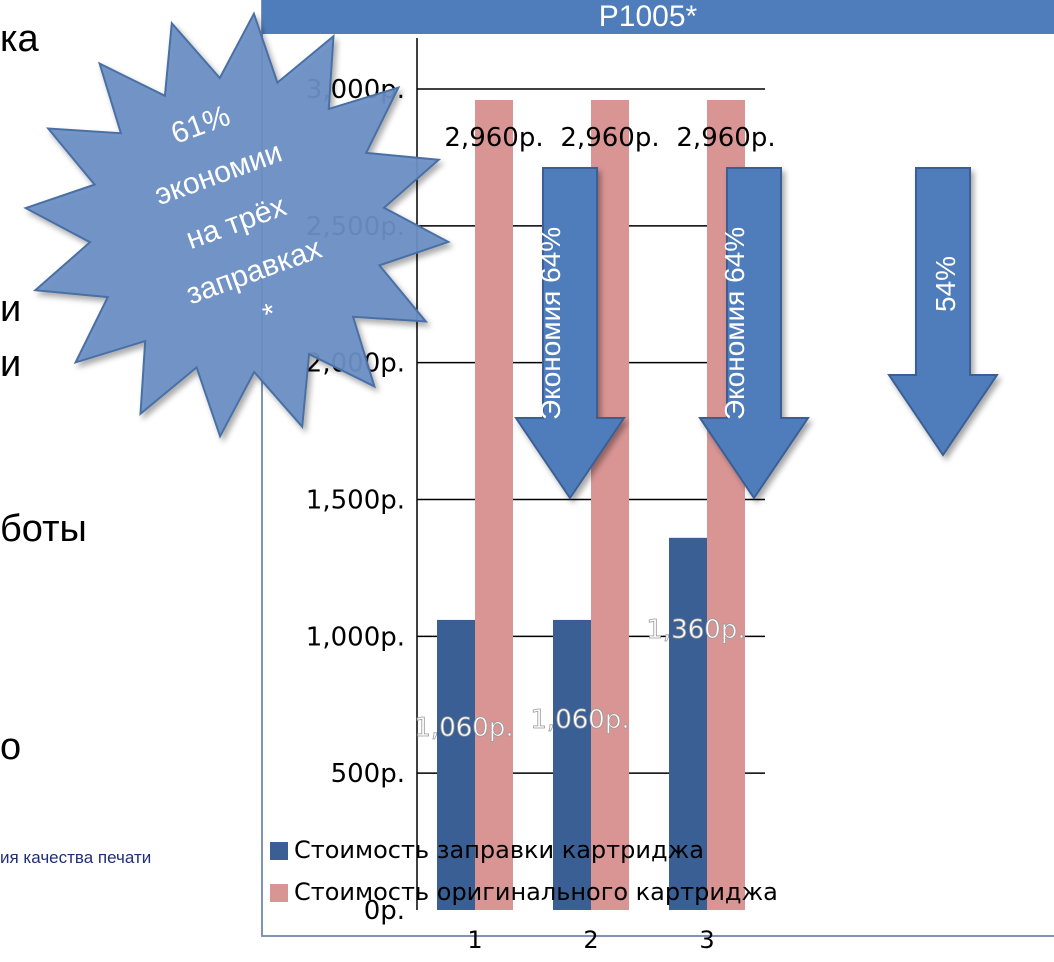  I want to click on savings-arrow-1: Экономия 64%, so click(570, 333).